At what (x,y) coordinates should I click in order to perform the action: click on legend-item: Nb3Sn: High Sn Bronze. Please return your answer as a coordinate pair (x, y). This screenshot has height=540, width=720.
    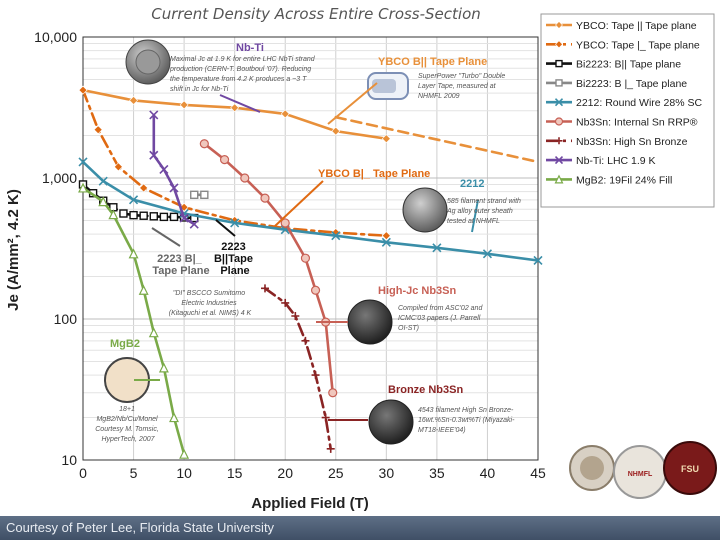
    Looking at the image, I should click on (617, 142).